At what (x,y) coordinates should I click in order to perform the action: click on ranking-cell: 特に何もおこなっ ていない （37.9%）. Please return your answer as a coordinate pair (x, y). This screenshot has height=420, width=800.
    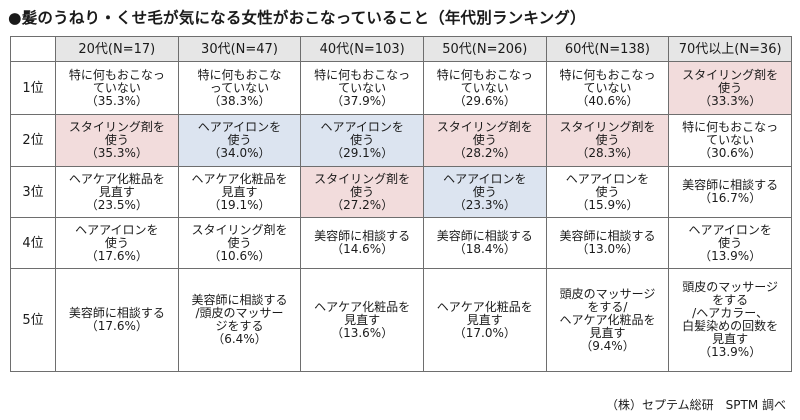
    Looking at the image, I should click on (362, 88).